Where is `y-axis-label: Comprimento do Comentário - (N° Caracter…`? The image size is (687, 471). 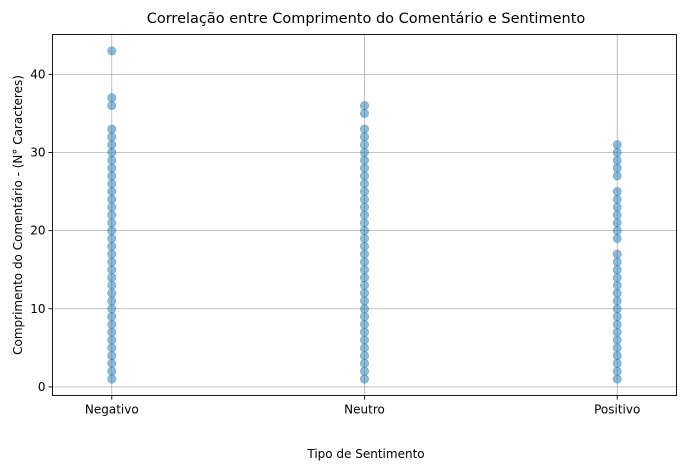
y-axis-label: Comprimento do Comentário - (N° Caracter… is located at coordinates (18, 215).